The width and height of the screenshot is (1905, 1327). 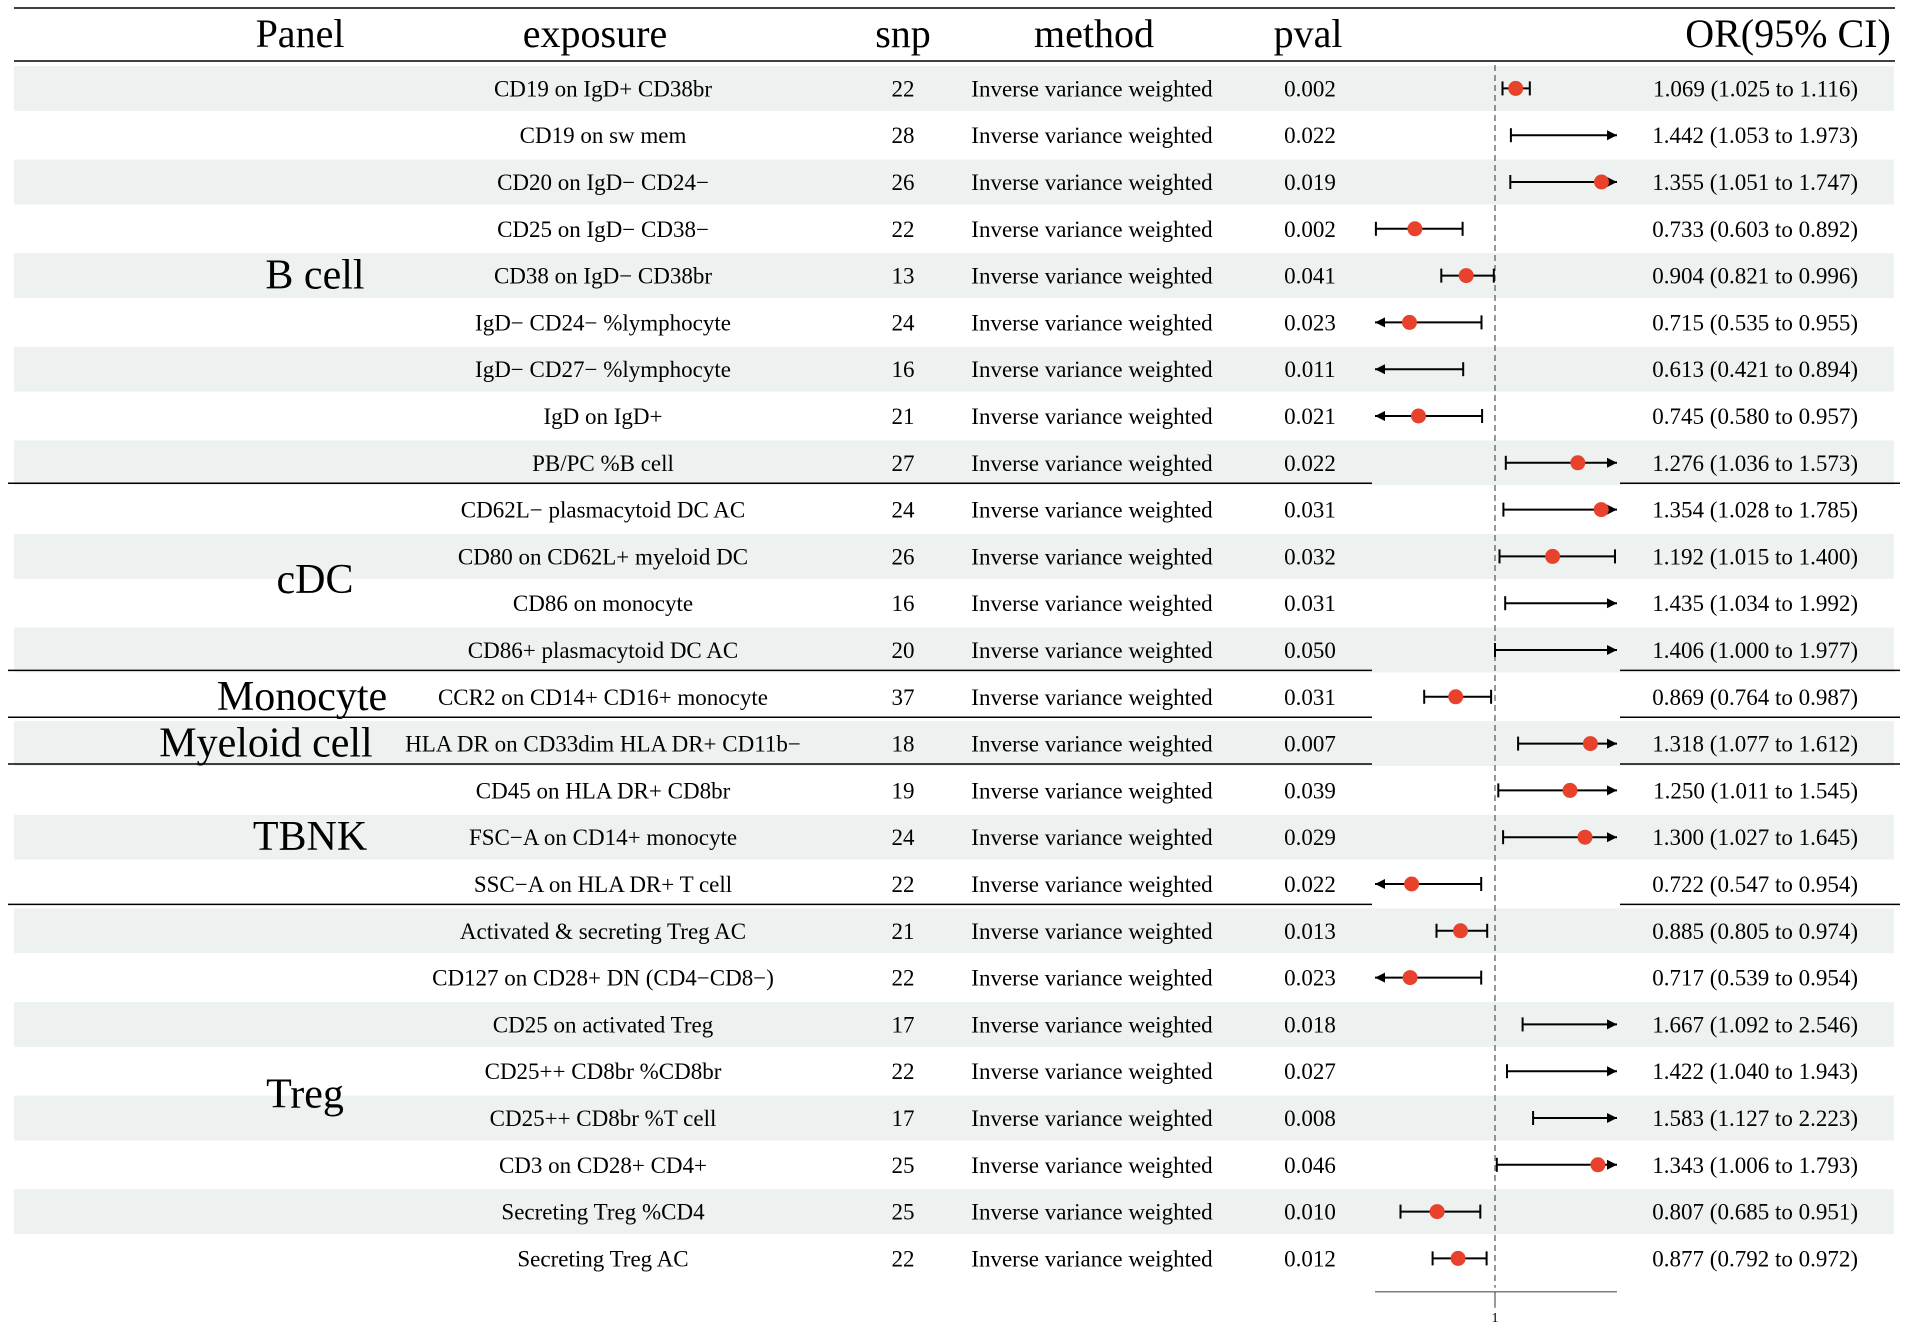 I want to click on cell-snp: 21, so click(x=903, y=931).